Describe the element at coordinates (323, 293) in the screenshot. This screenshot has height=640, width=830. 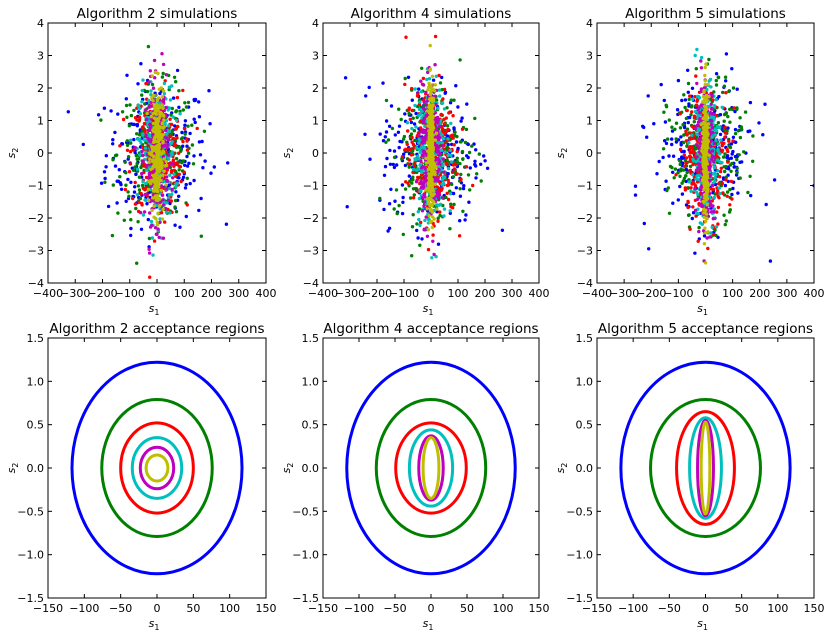
I see `x-tick-label: −400` at that location.